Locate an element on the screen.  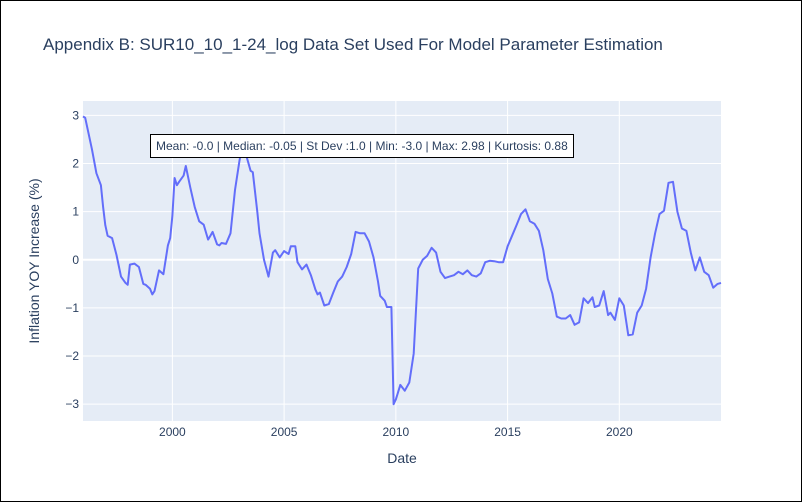
x-tick-labels: 2000 2005 2010 2015 2020 is located at coordinates (396, 432).